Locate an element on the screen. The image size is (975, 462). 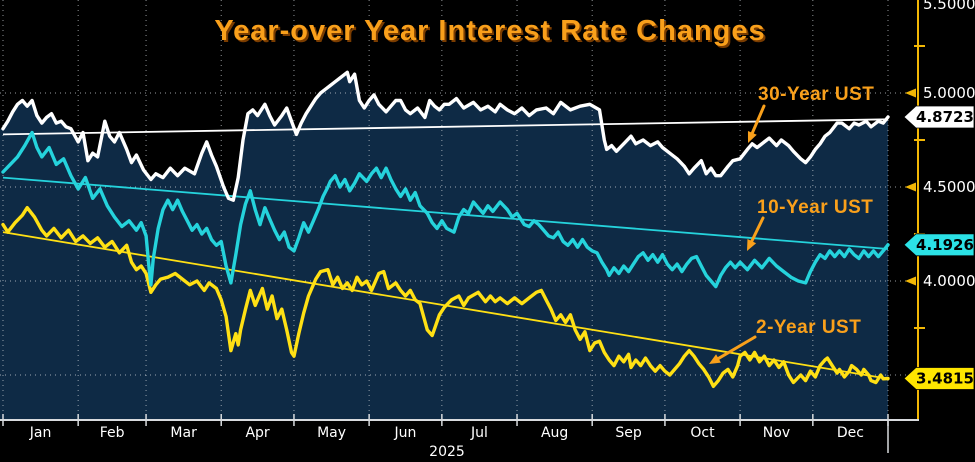
value-badge-30-year-ust is located at coordinates (939, 117).